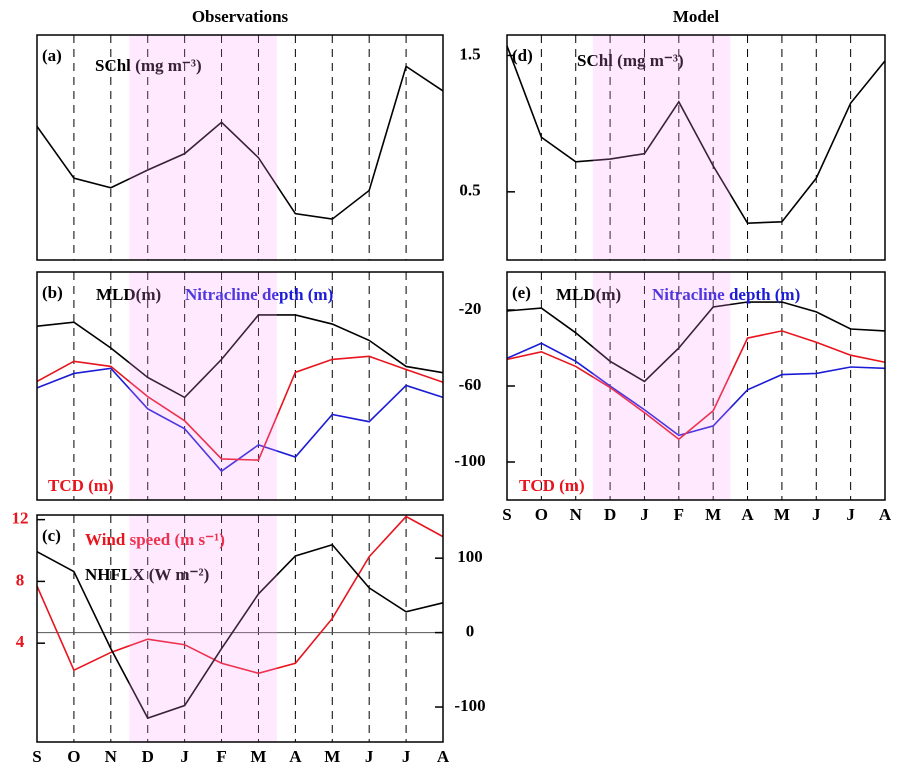 Image resolution: width=914 pixels, height=769 pixels. Describe the element at coordinates (696, 16) in the screenshot. I see `column-title: Model` at that location.